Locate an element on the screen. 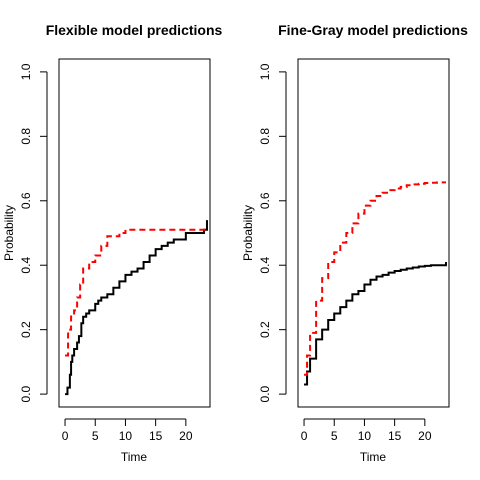  chart-title: Fine-Gray model predictions is located at coordinates (373, 30).